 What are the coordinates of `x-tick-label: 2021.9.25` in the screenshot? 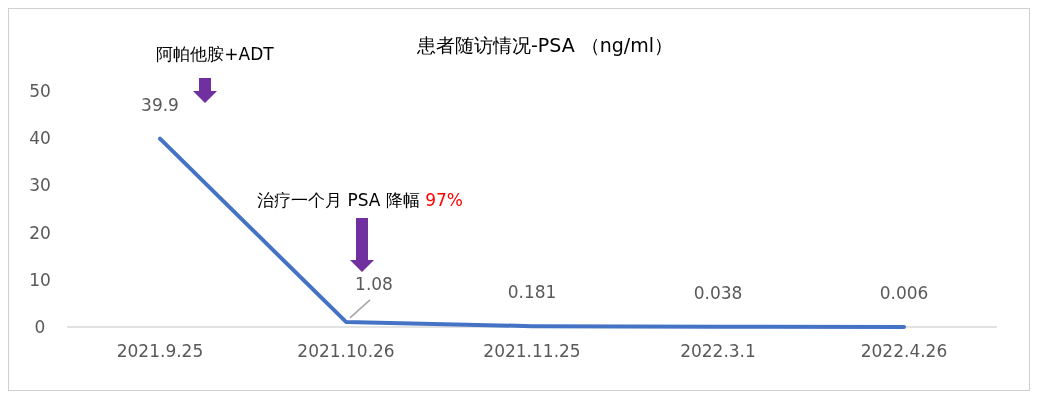 It's located at (160, 351).